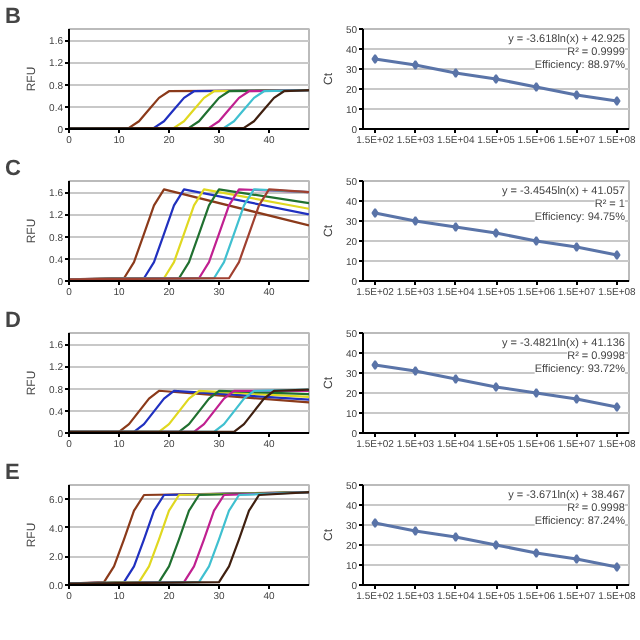 The height and width of the screenshot is (640, 640). I want to click on chart-title: C, so click(13, 169).